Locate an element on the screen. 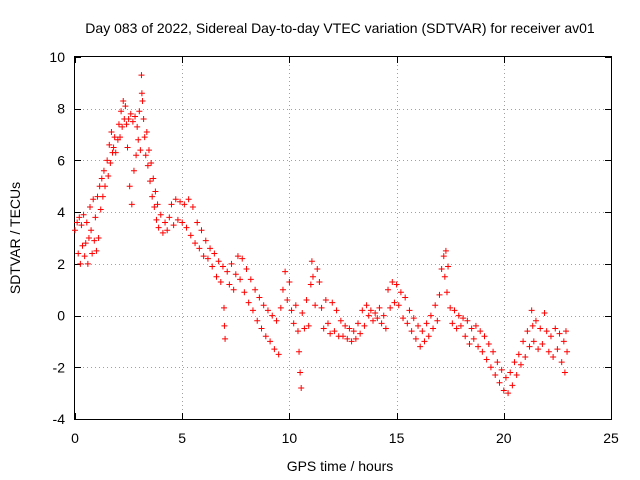 This screenshot has width=640, height=480. y-tick-label: 8 is located at coordinates (61, 109).